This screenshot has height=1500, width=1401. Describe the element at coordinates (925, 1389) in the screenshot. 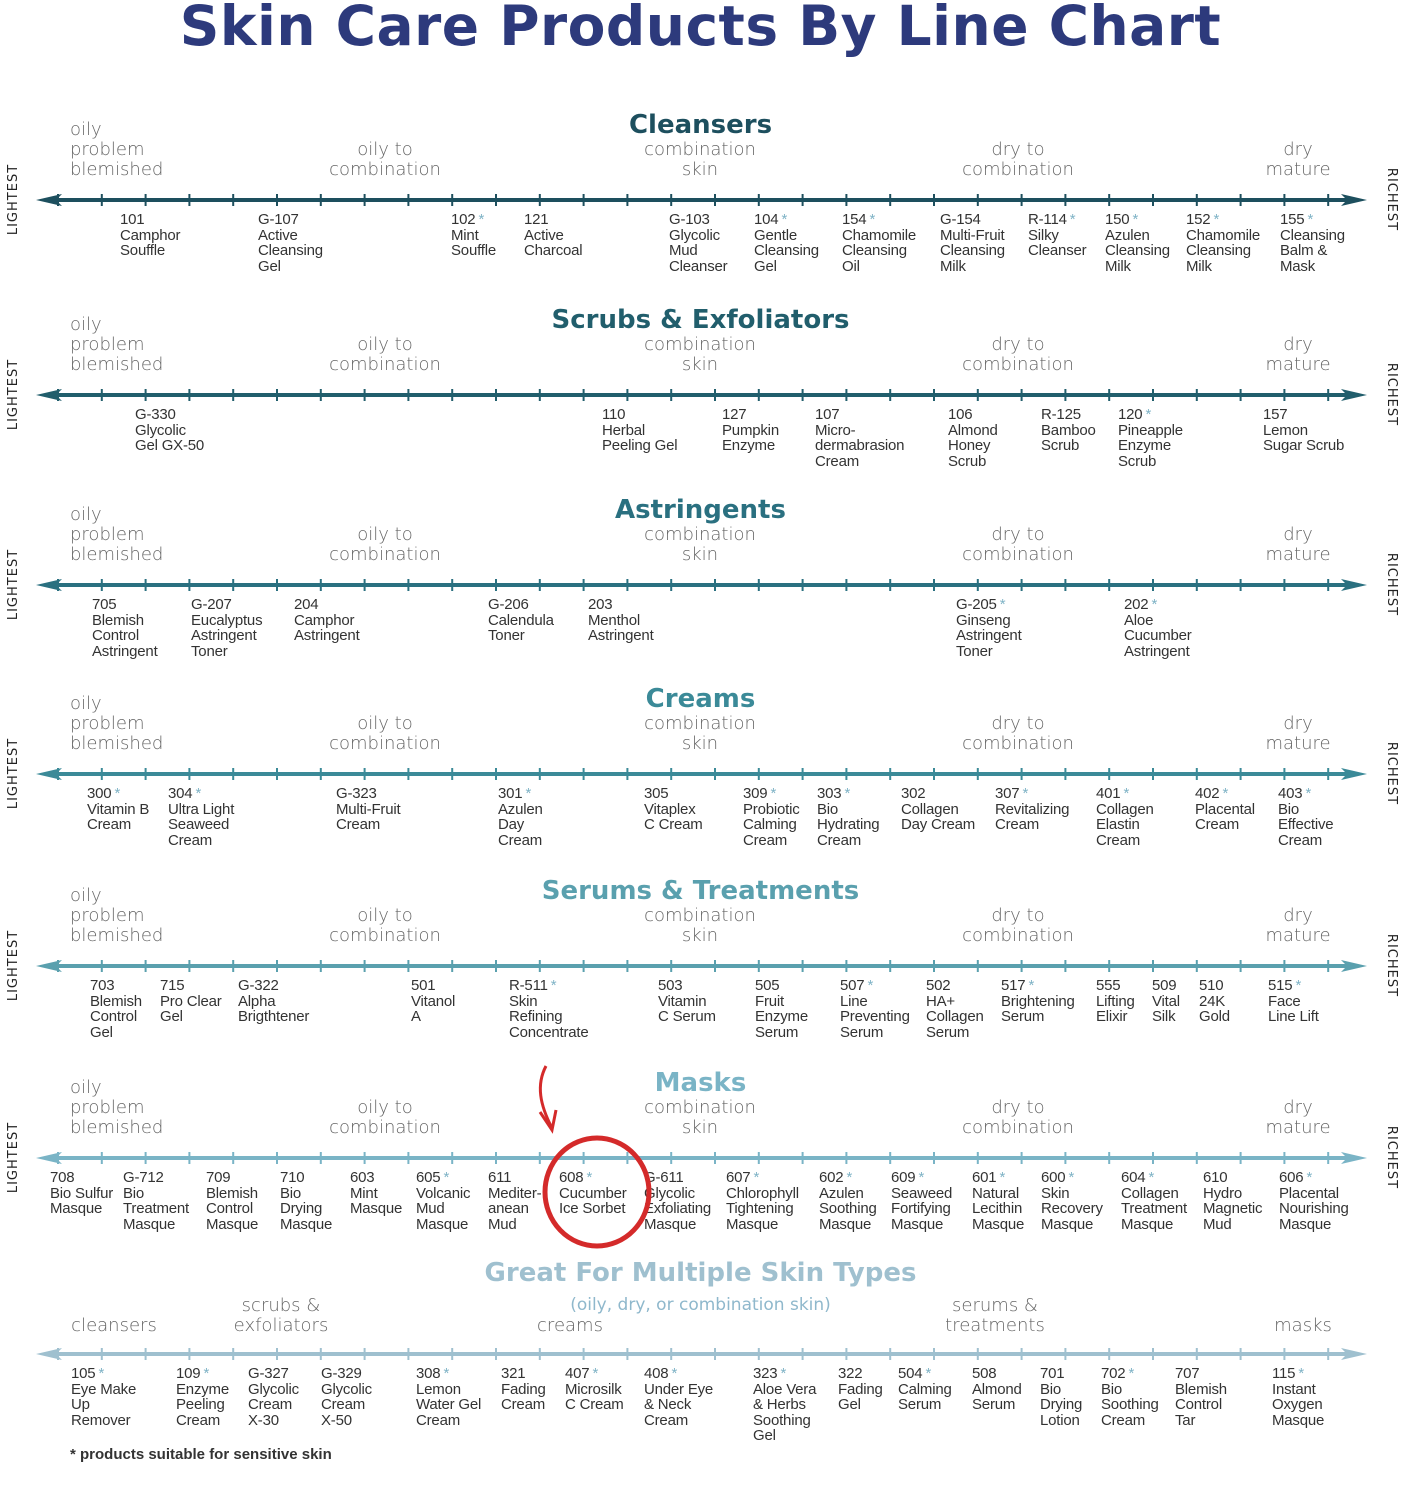

I see `product-item: 504 * Calming Serum` at that location.